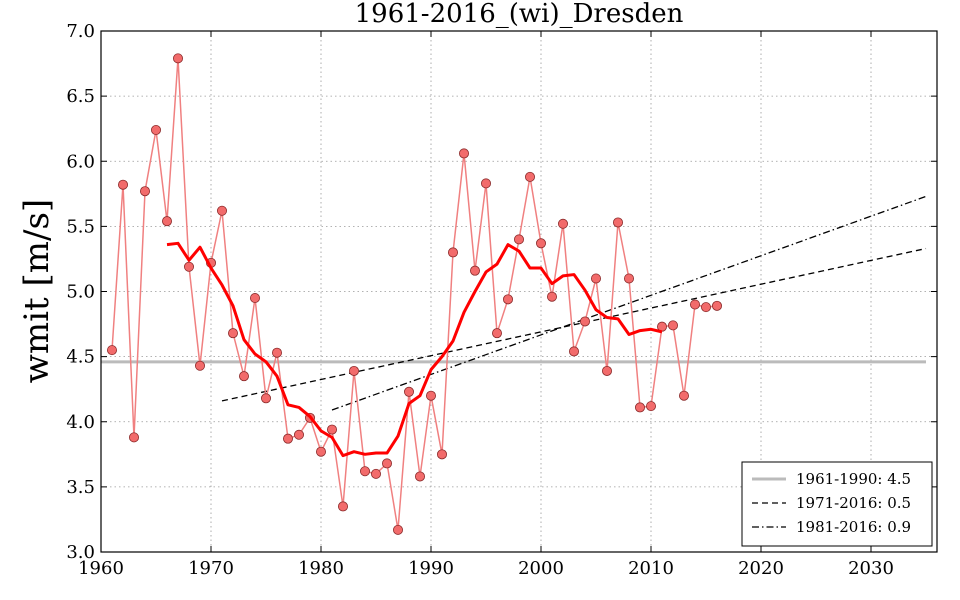  I want to click on x-tick-label: 2010, so click(651, 568).